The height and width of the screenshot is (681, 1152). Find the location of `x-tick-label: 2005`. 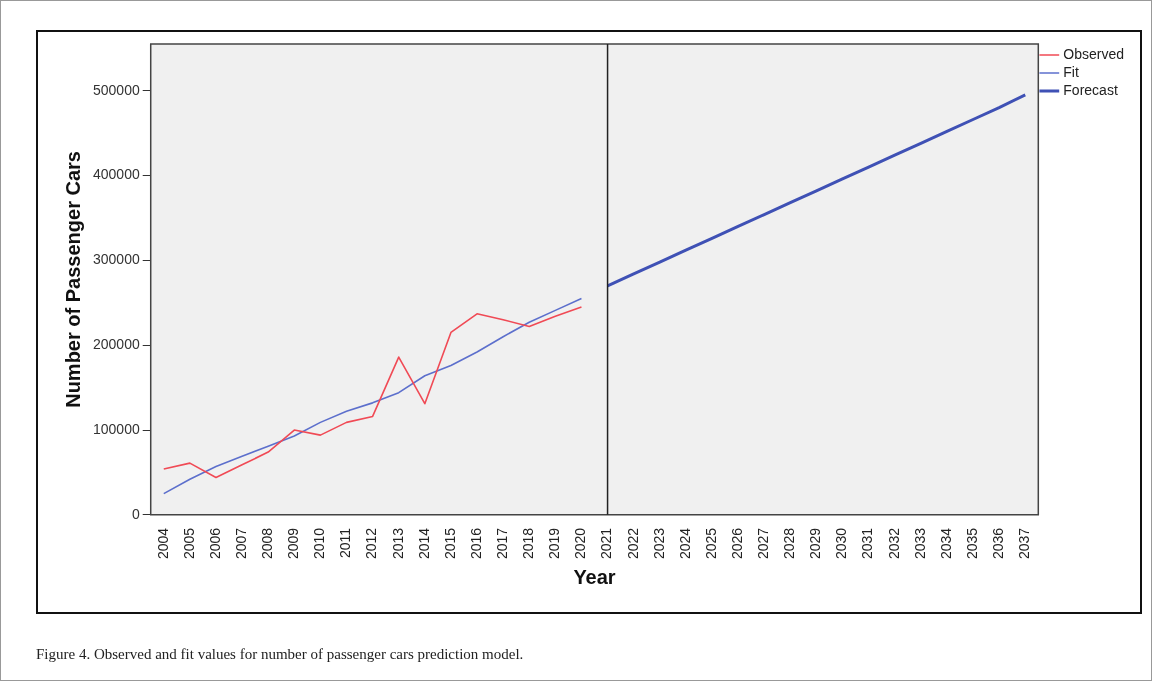

x-tick-label: 2005 is located at coordinates (188, 543).